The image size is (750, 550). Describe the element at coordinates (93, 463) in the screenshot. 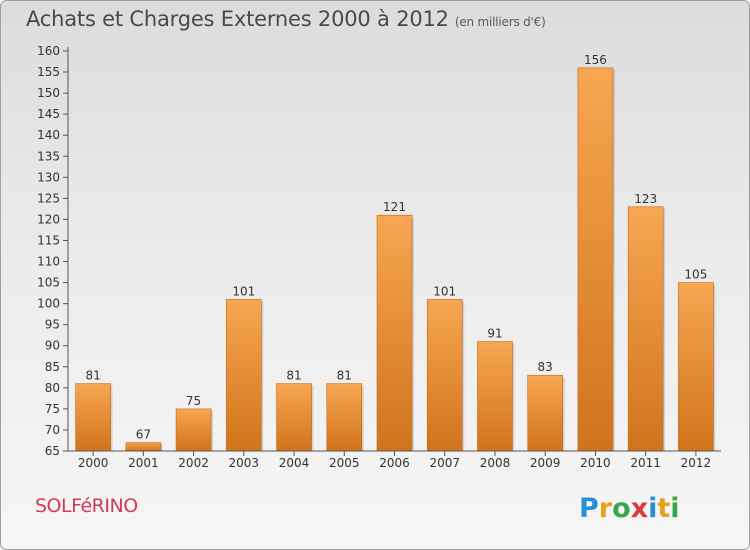

I see `x-tick-label: 2000` at that location.